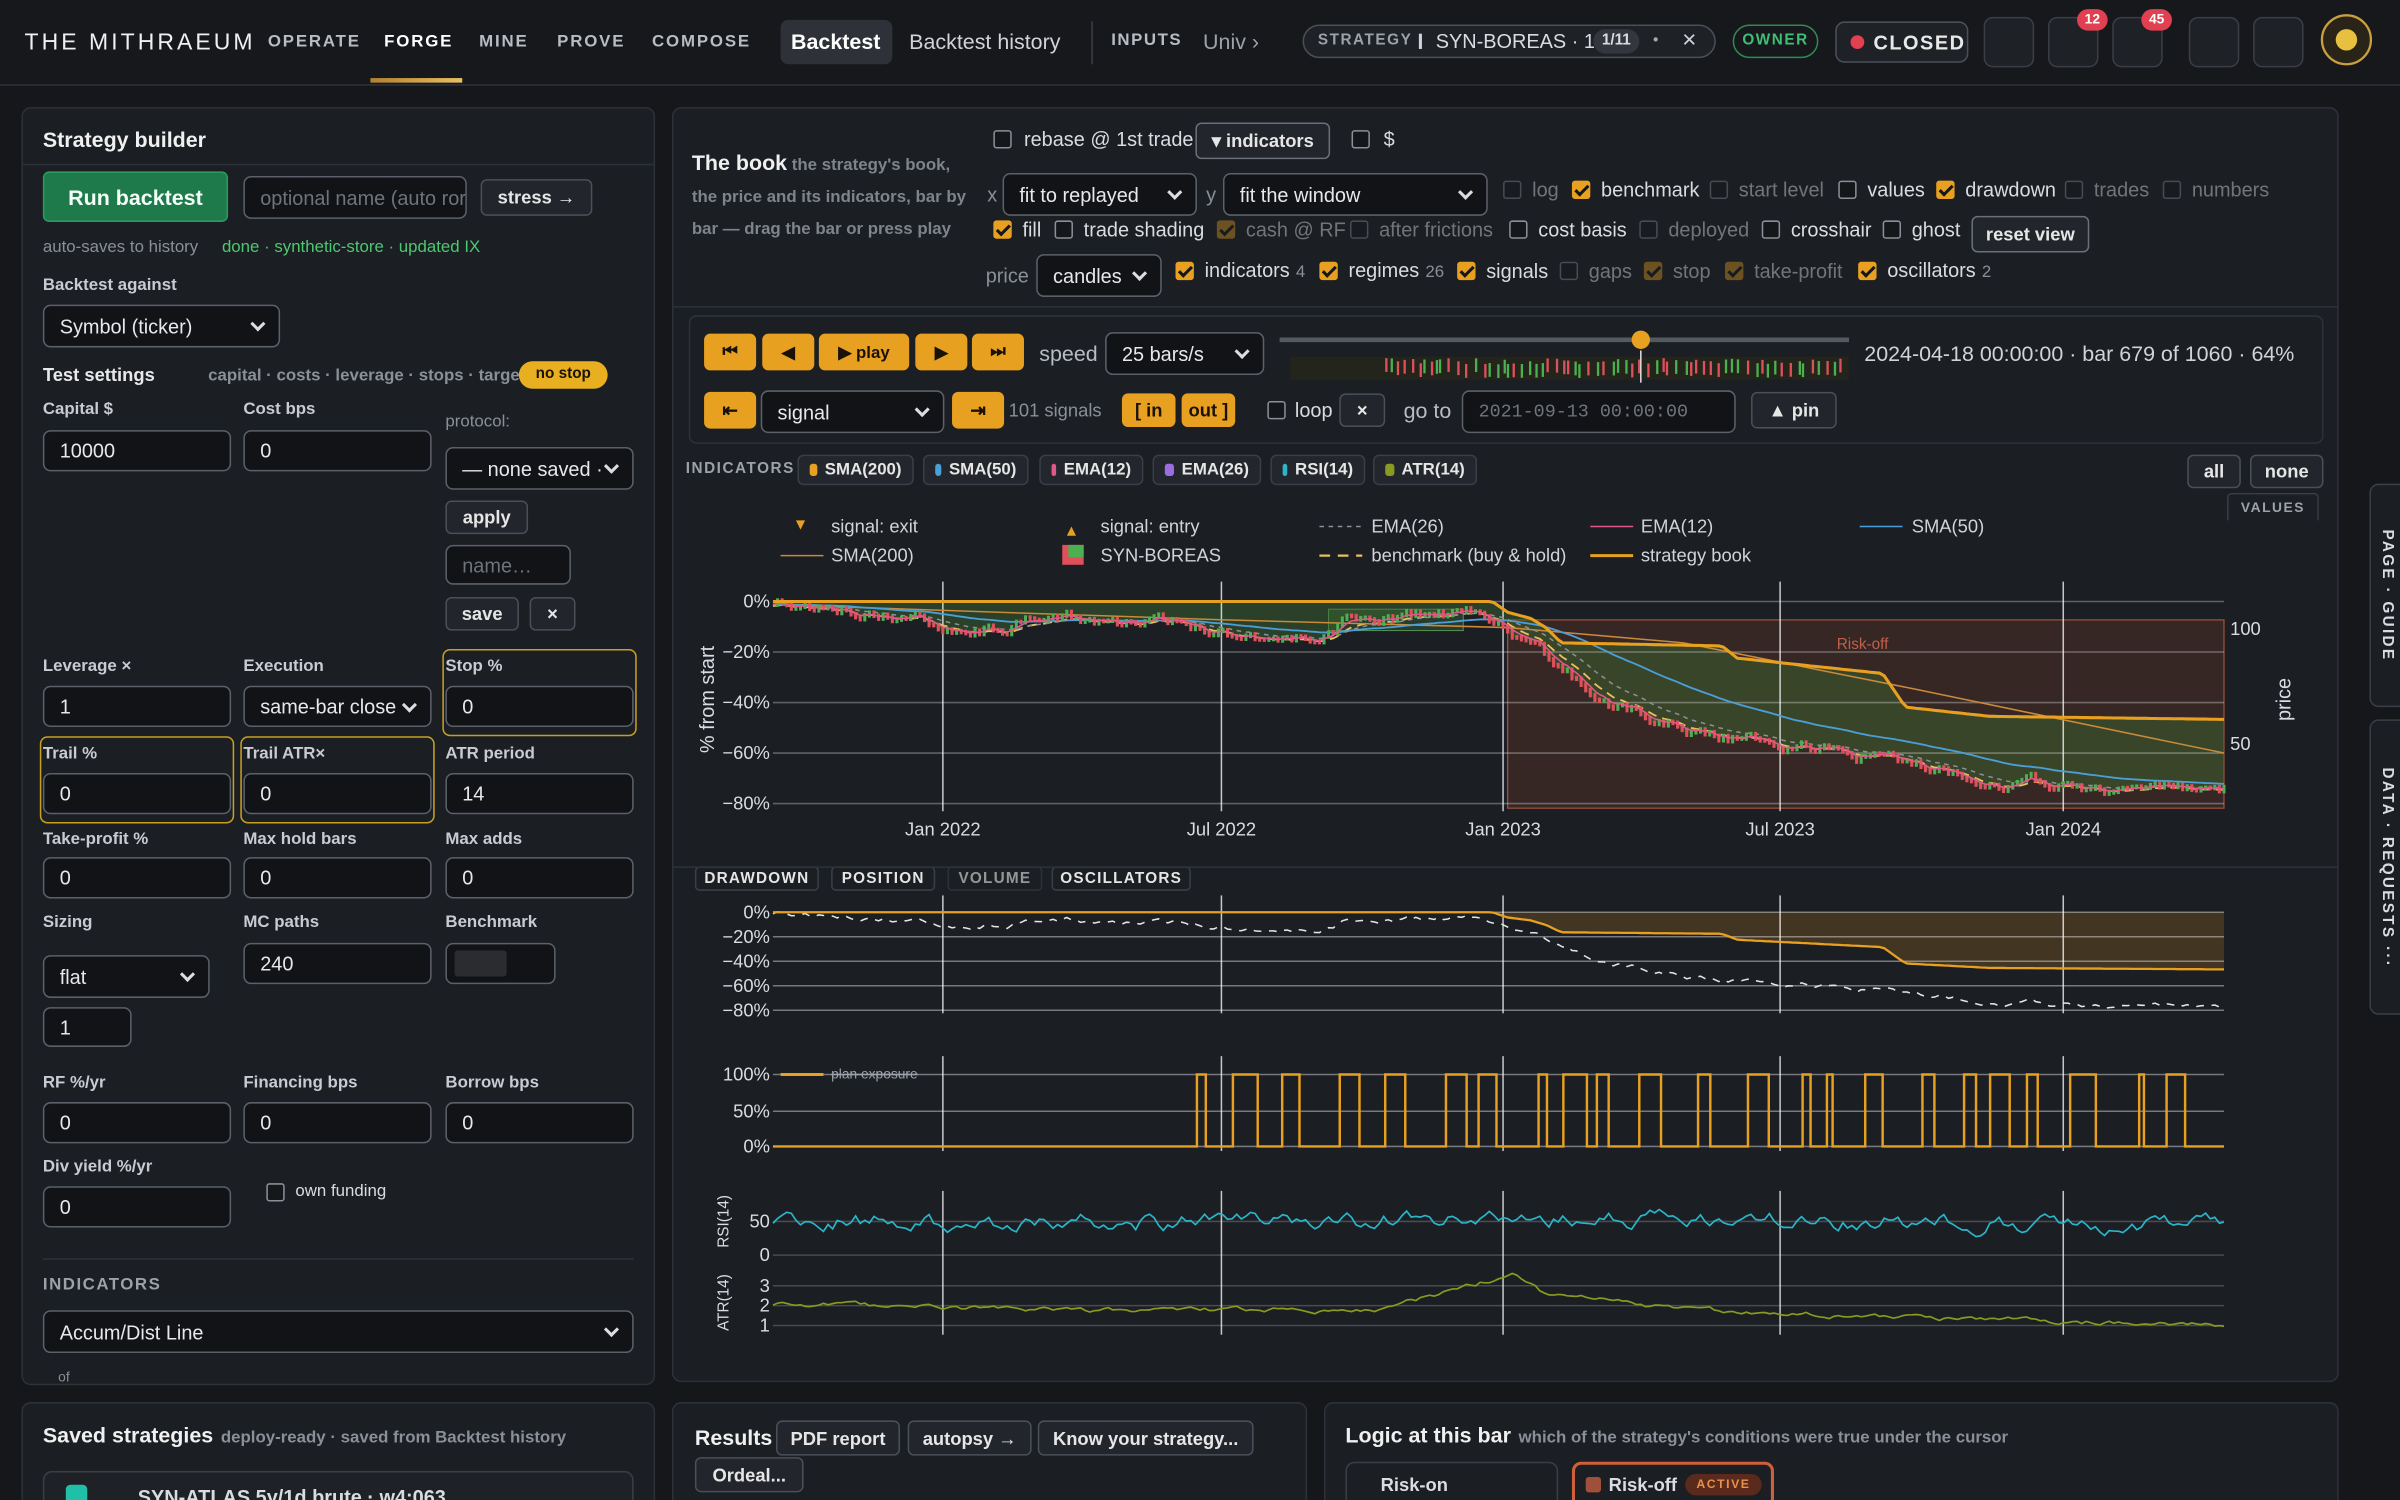 The image size is (2400, 1500). Describe the element at coordinates (338, 1485) in the screenshot. I see `saved-item` at that location.